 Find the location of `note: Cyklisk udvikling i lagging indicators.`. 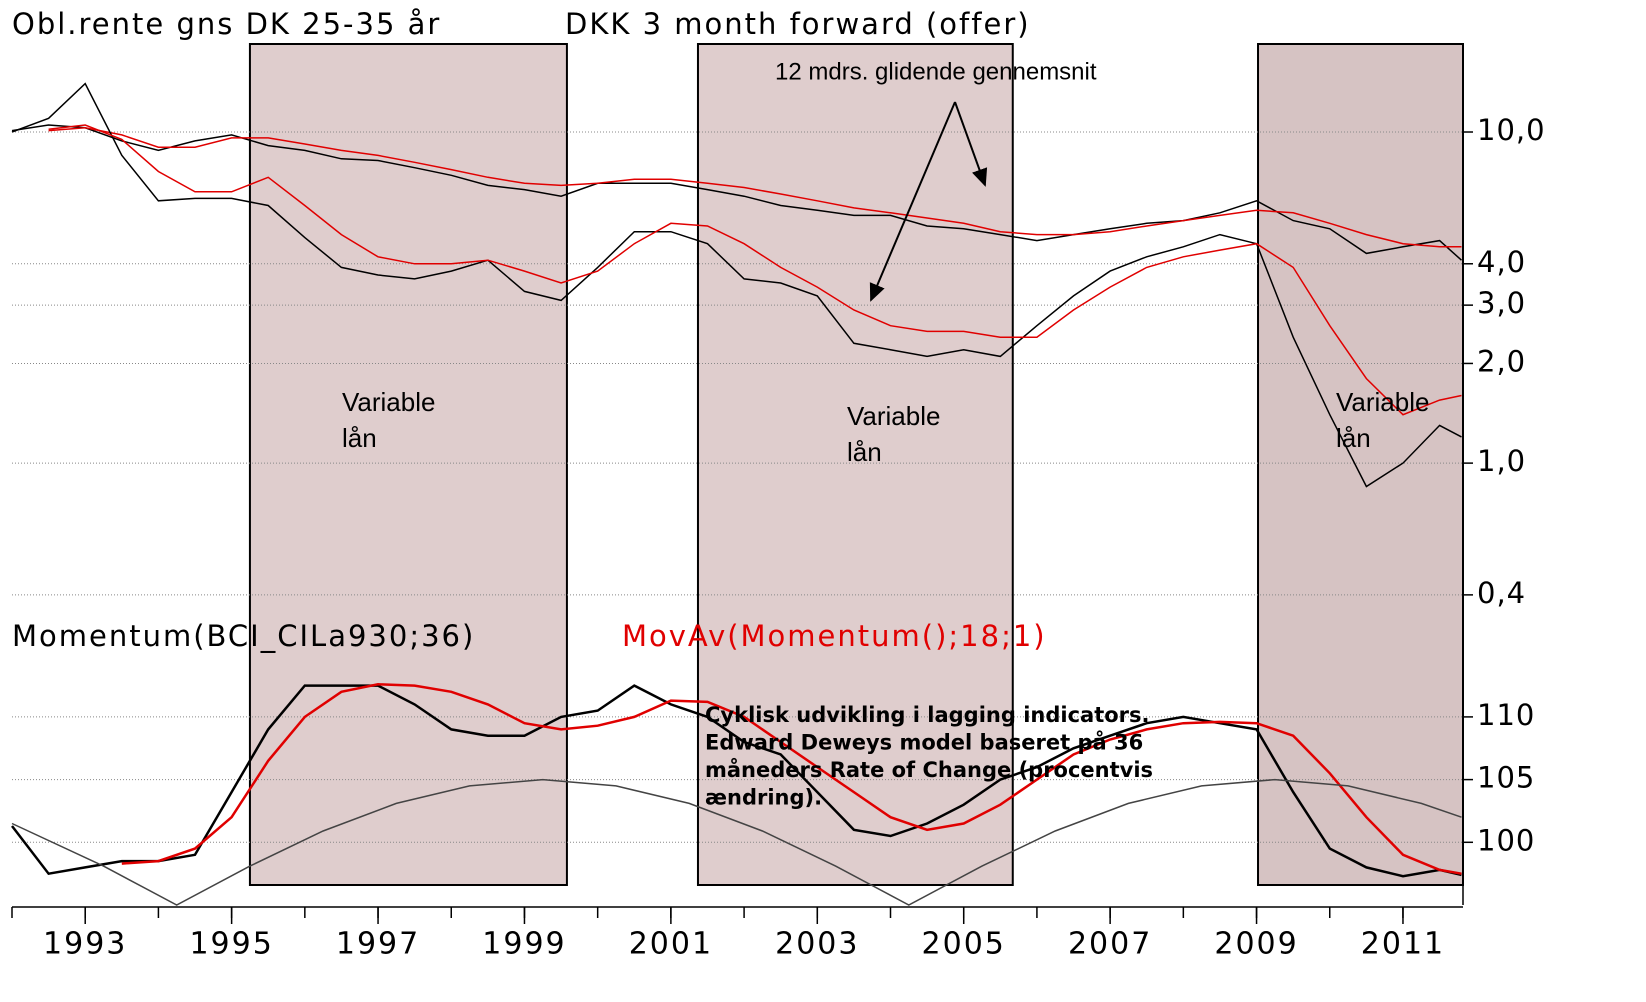

note: Cyklisk udvikling i lagging indicators. is located at coordinates (927, 715).